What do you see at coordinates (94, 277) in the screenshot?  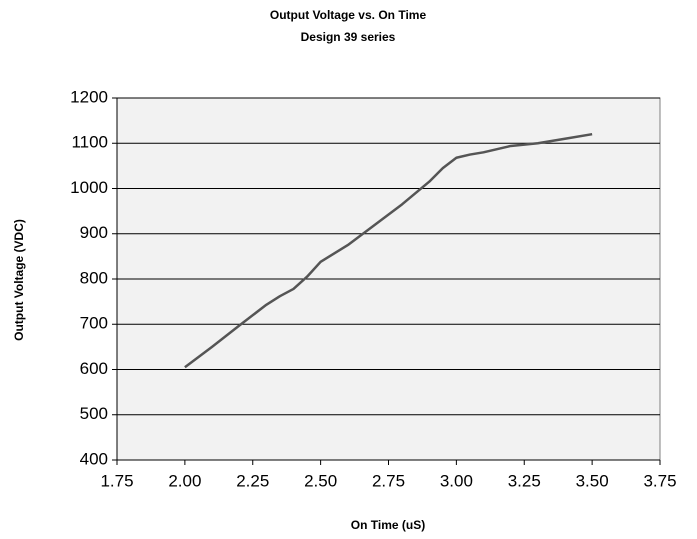 I see `y-tick-label: 800` at bounding box center [94, 277].